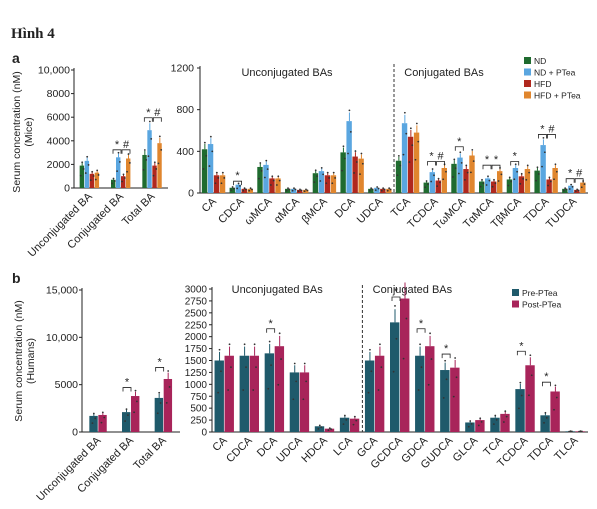 The image size is (597, 509). I want to click on legend-label: HFD, so click(542, 84).